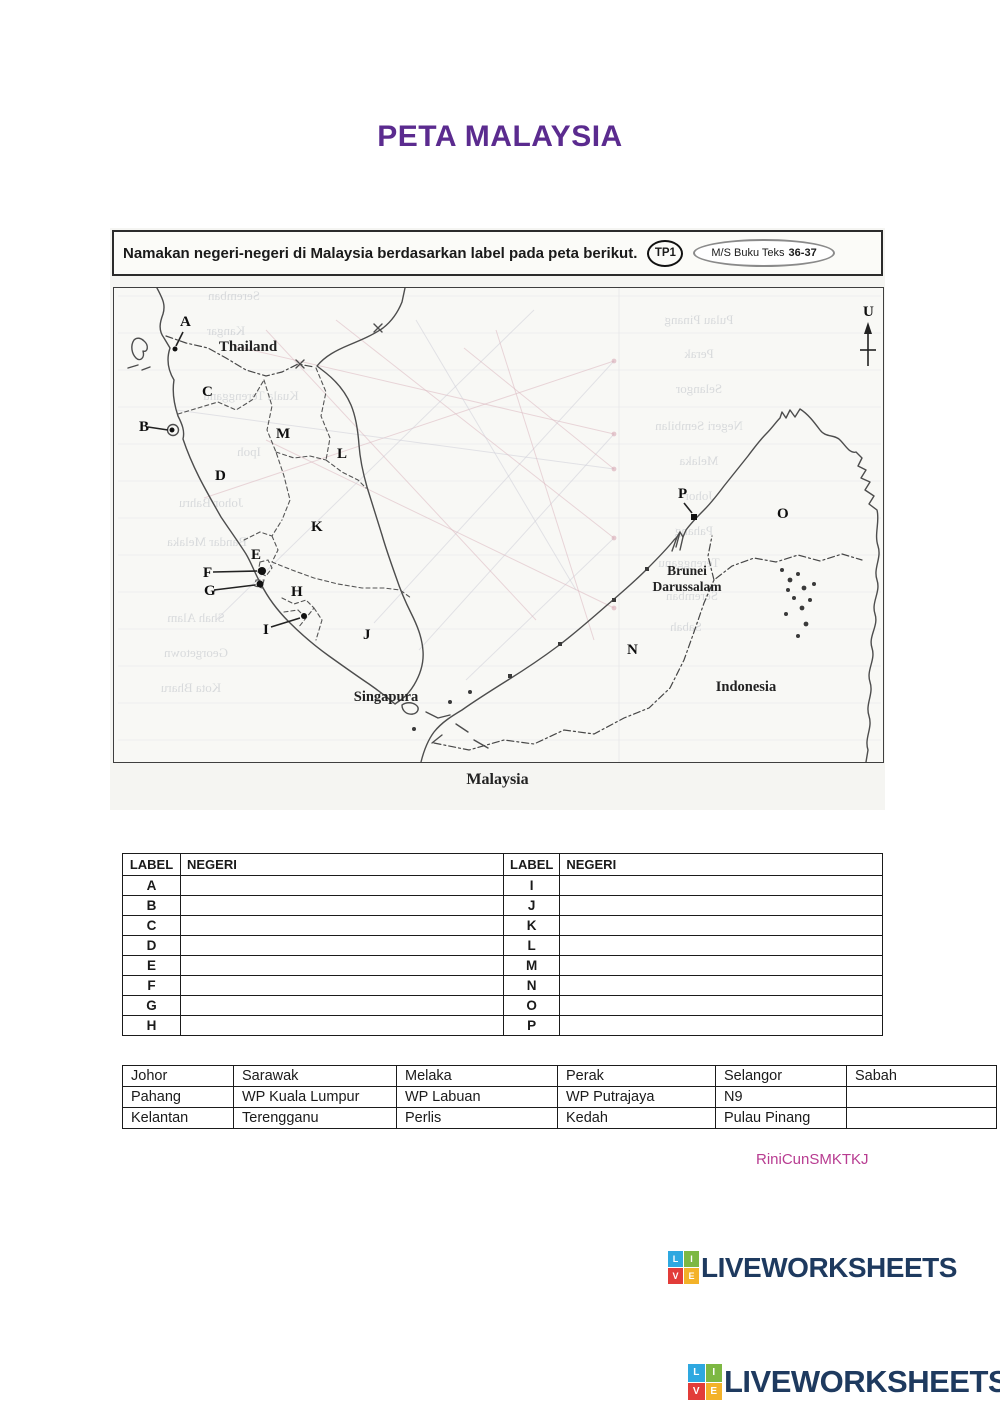 The width and height of the screenshot is (1000, 1414). I want to click on answer-input-E, so click(342, 965).